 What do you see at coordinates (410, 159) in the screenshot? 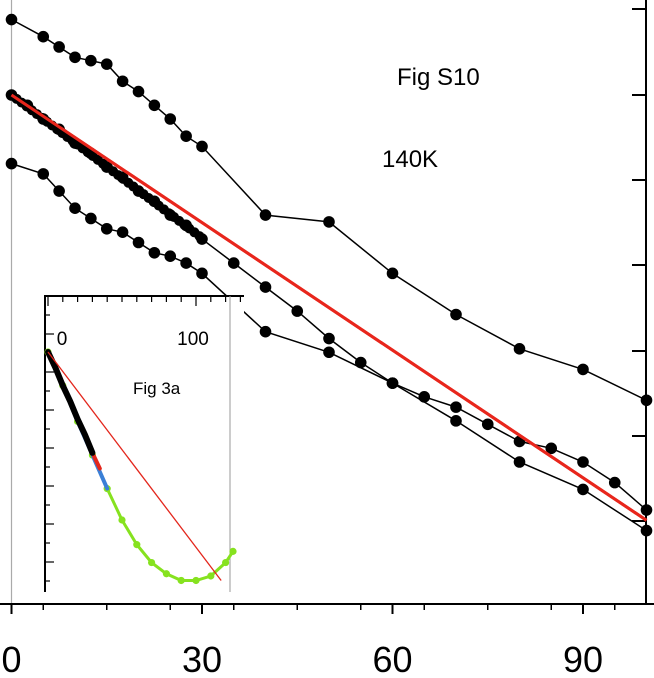
I see `temperature-annotation: 140K` at bounding box center [410, 159].